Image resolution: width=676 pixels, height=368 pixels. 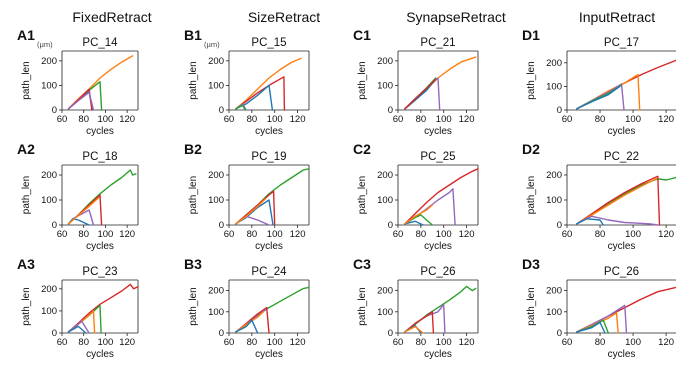 What do you see at coordinates (78, 308) in the screenshot?
I see `panel-a3: A3 PC_23 60 80 100 120 0 100 200 cycles path_len` at bounding box center [78, 308].